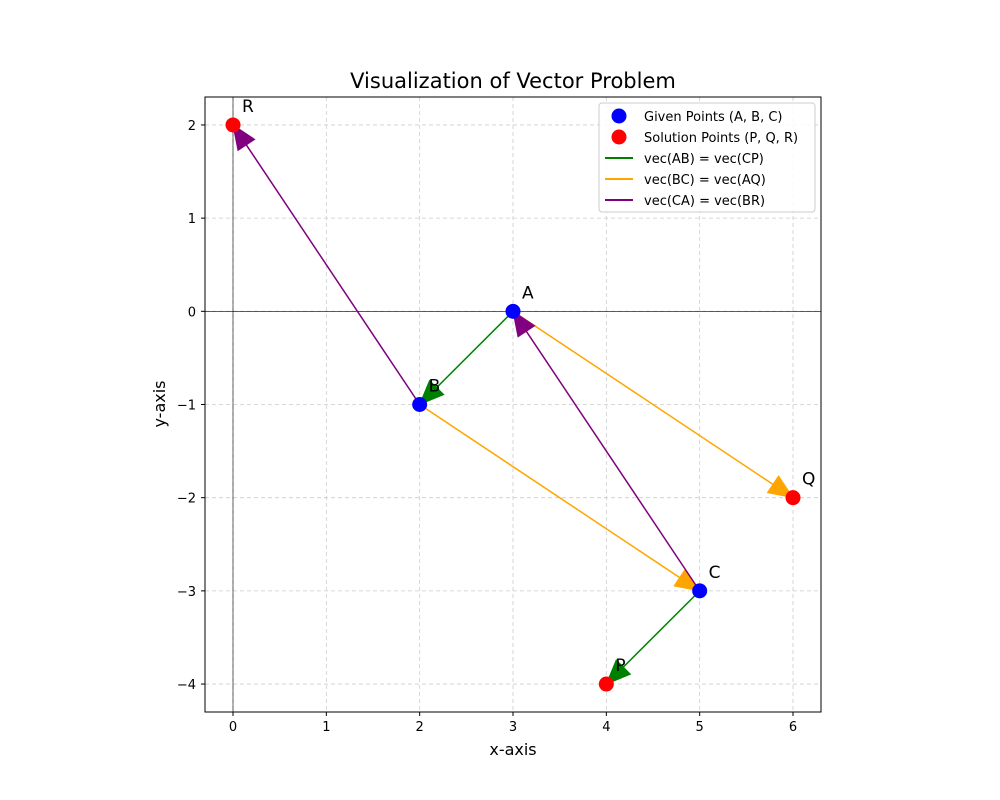  I want to click on x-tick-label: 0, so click(233, 727).